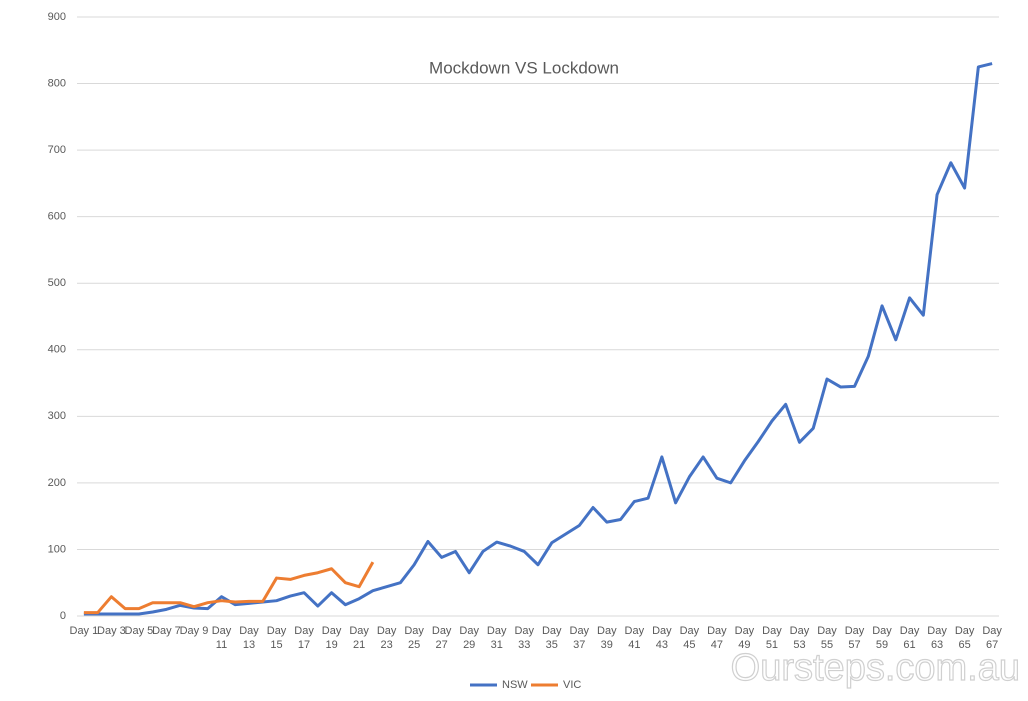  Describe the element at coordinates (57, 483) in the screenshot. I see `y-tick-label: 200` at that location.